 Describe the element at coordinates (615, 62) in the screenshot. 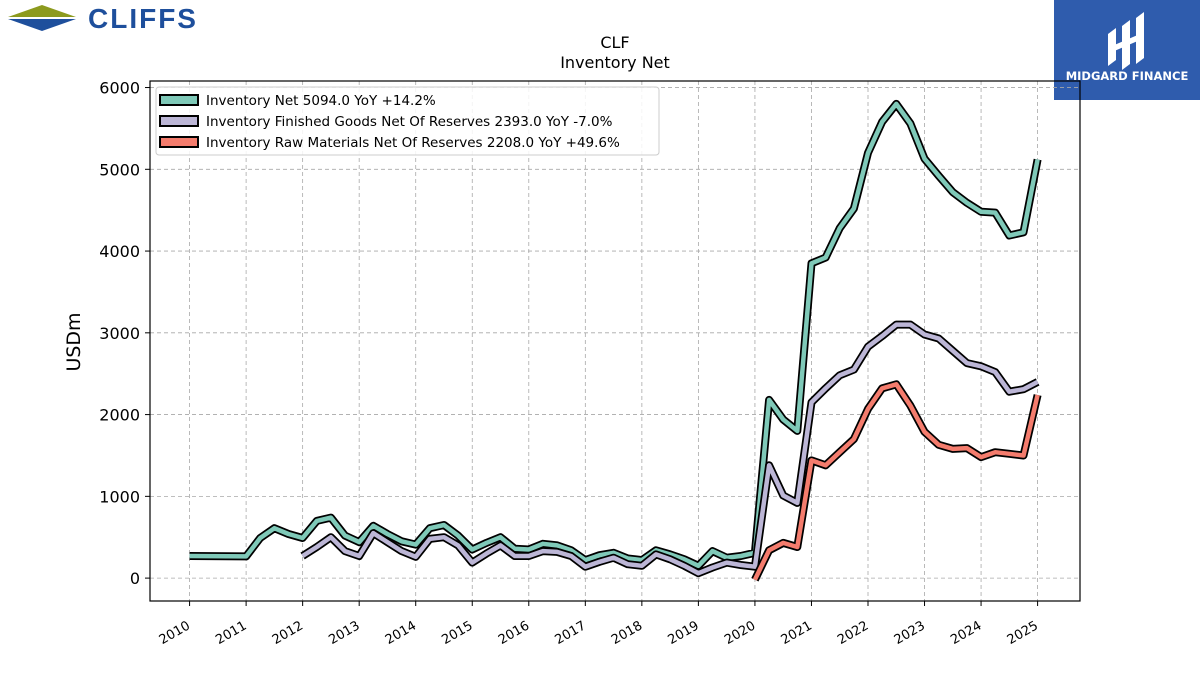

I see `chart-subtitle: Inventory Net` at that location.